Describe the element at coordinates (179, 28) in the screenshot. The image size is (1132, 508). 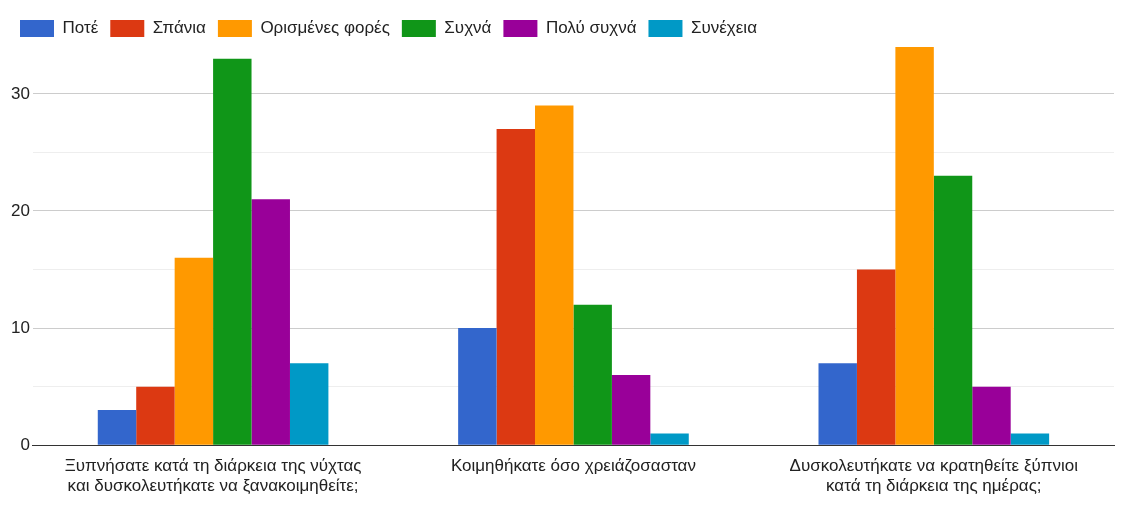
I see `legend-label: Σπάνια` at that location.